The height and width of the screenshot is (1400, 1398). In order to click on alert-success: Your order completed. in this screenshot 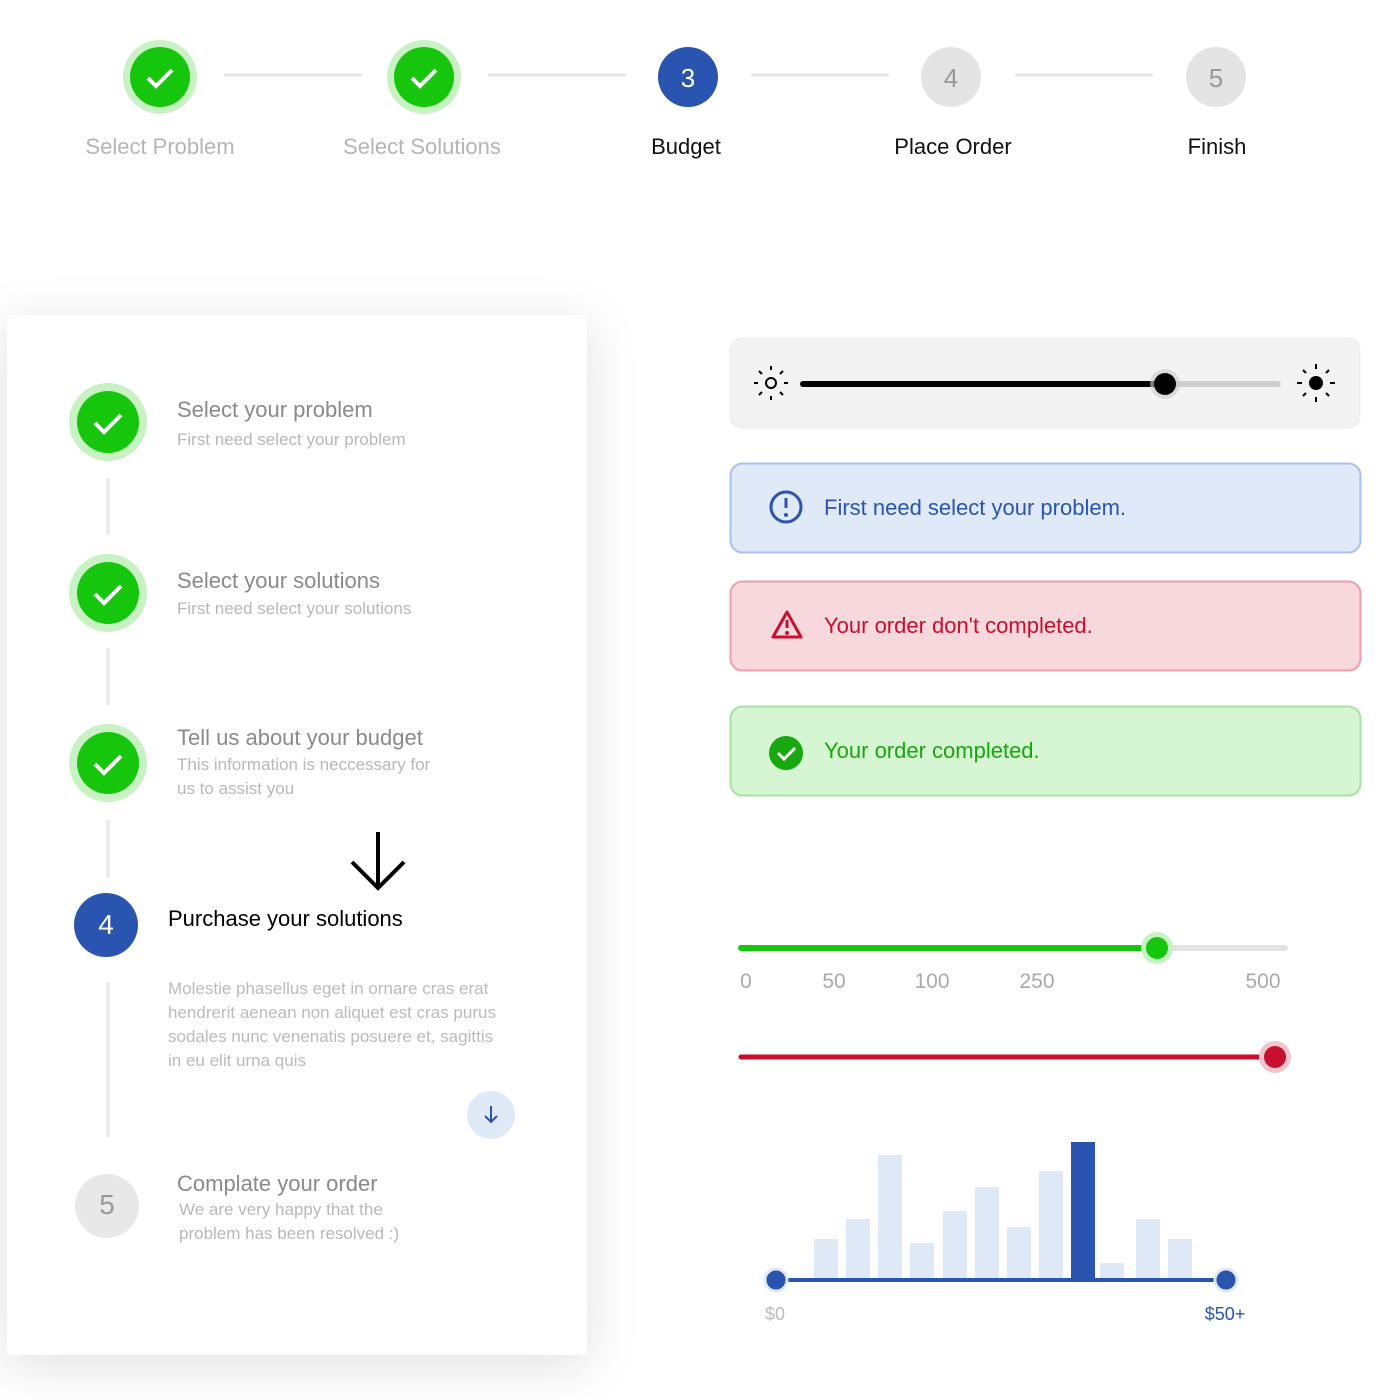, I will do `click(932, 750)`.